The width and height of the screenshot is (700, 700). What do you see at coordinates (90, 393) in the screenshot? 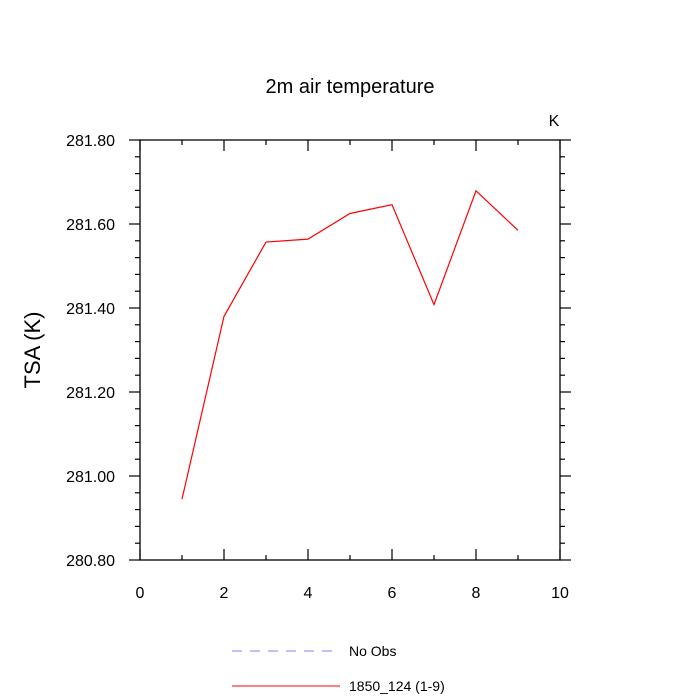
I see `y-tick-label: 281.20` at bounding box center [90, 393].